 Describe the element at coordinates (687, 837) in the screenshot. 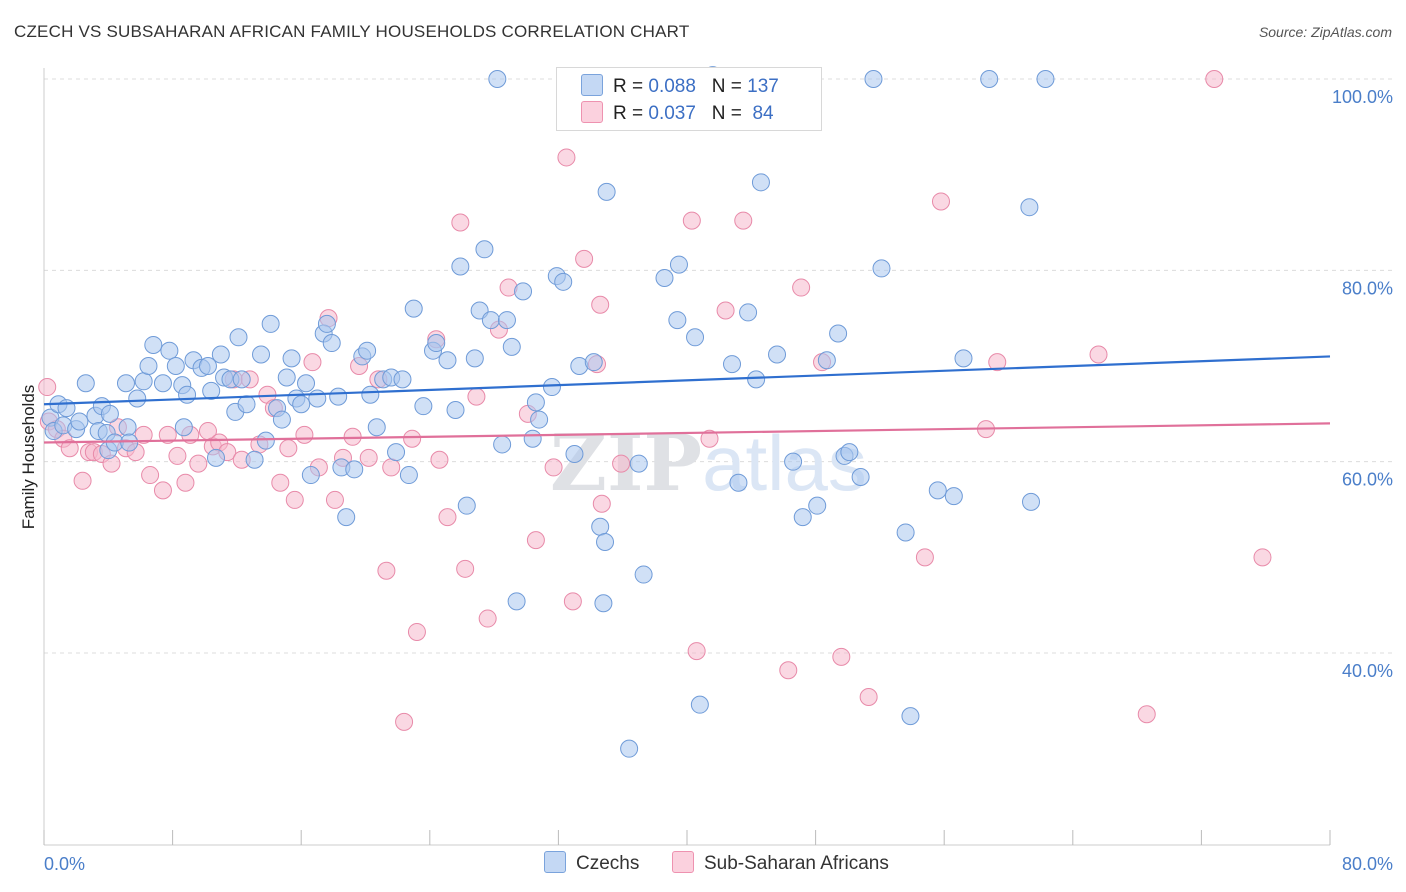

I see `x-ticks` at that location.